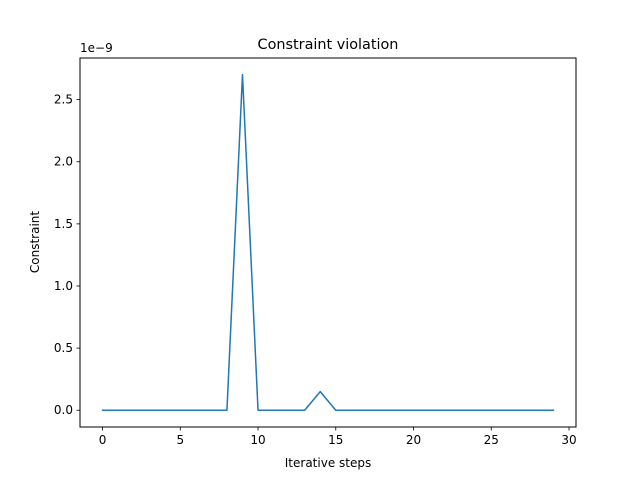  I want to click on y-tick-label: 0.0, so click(63, 410).